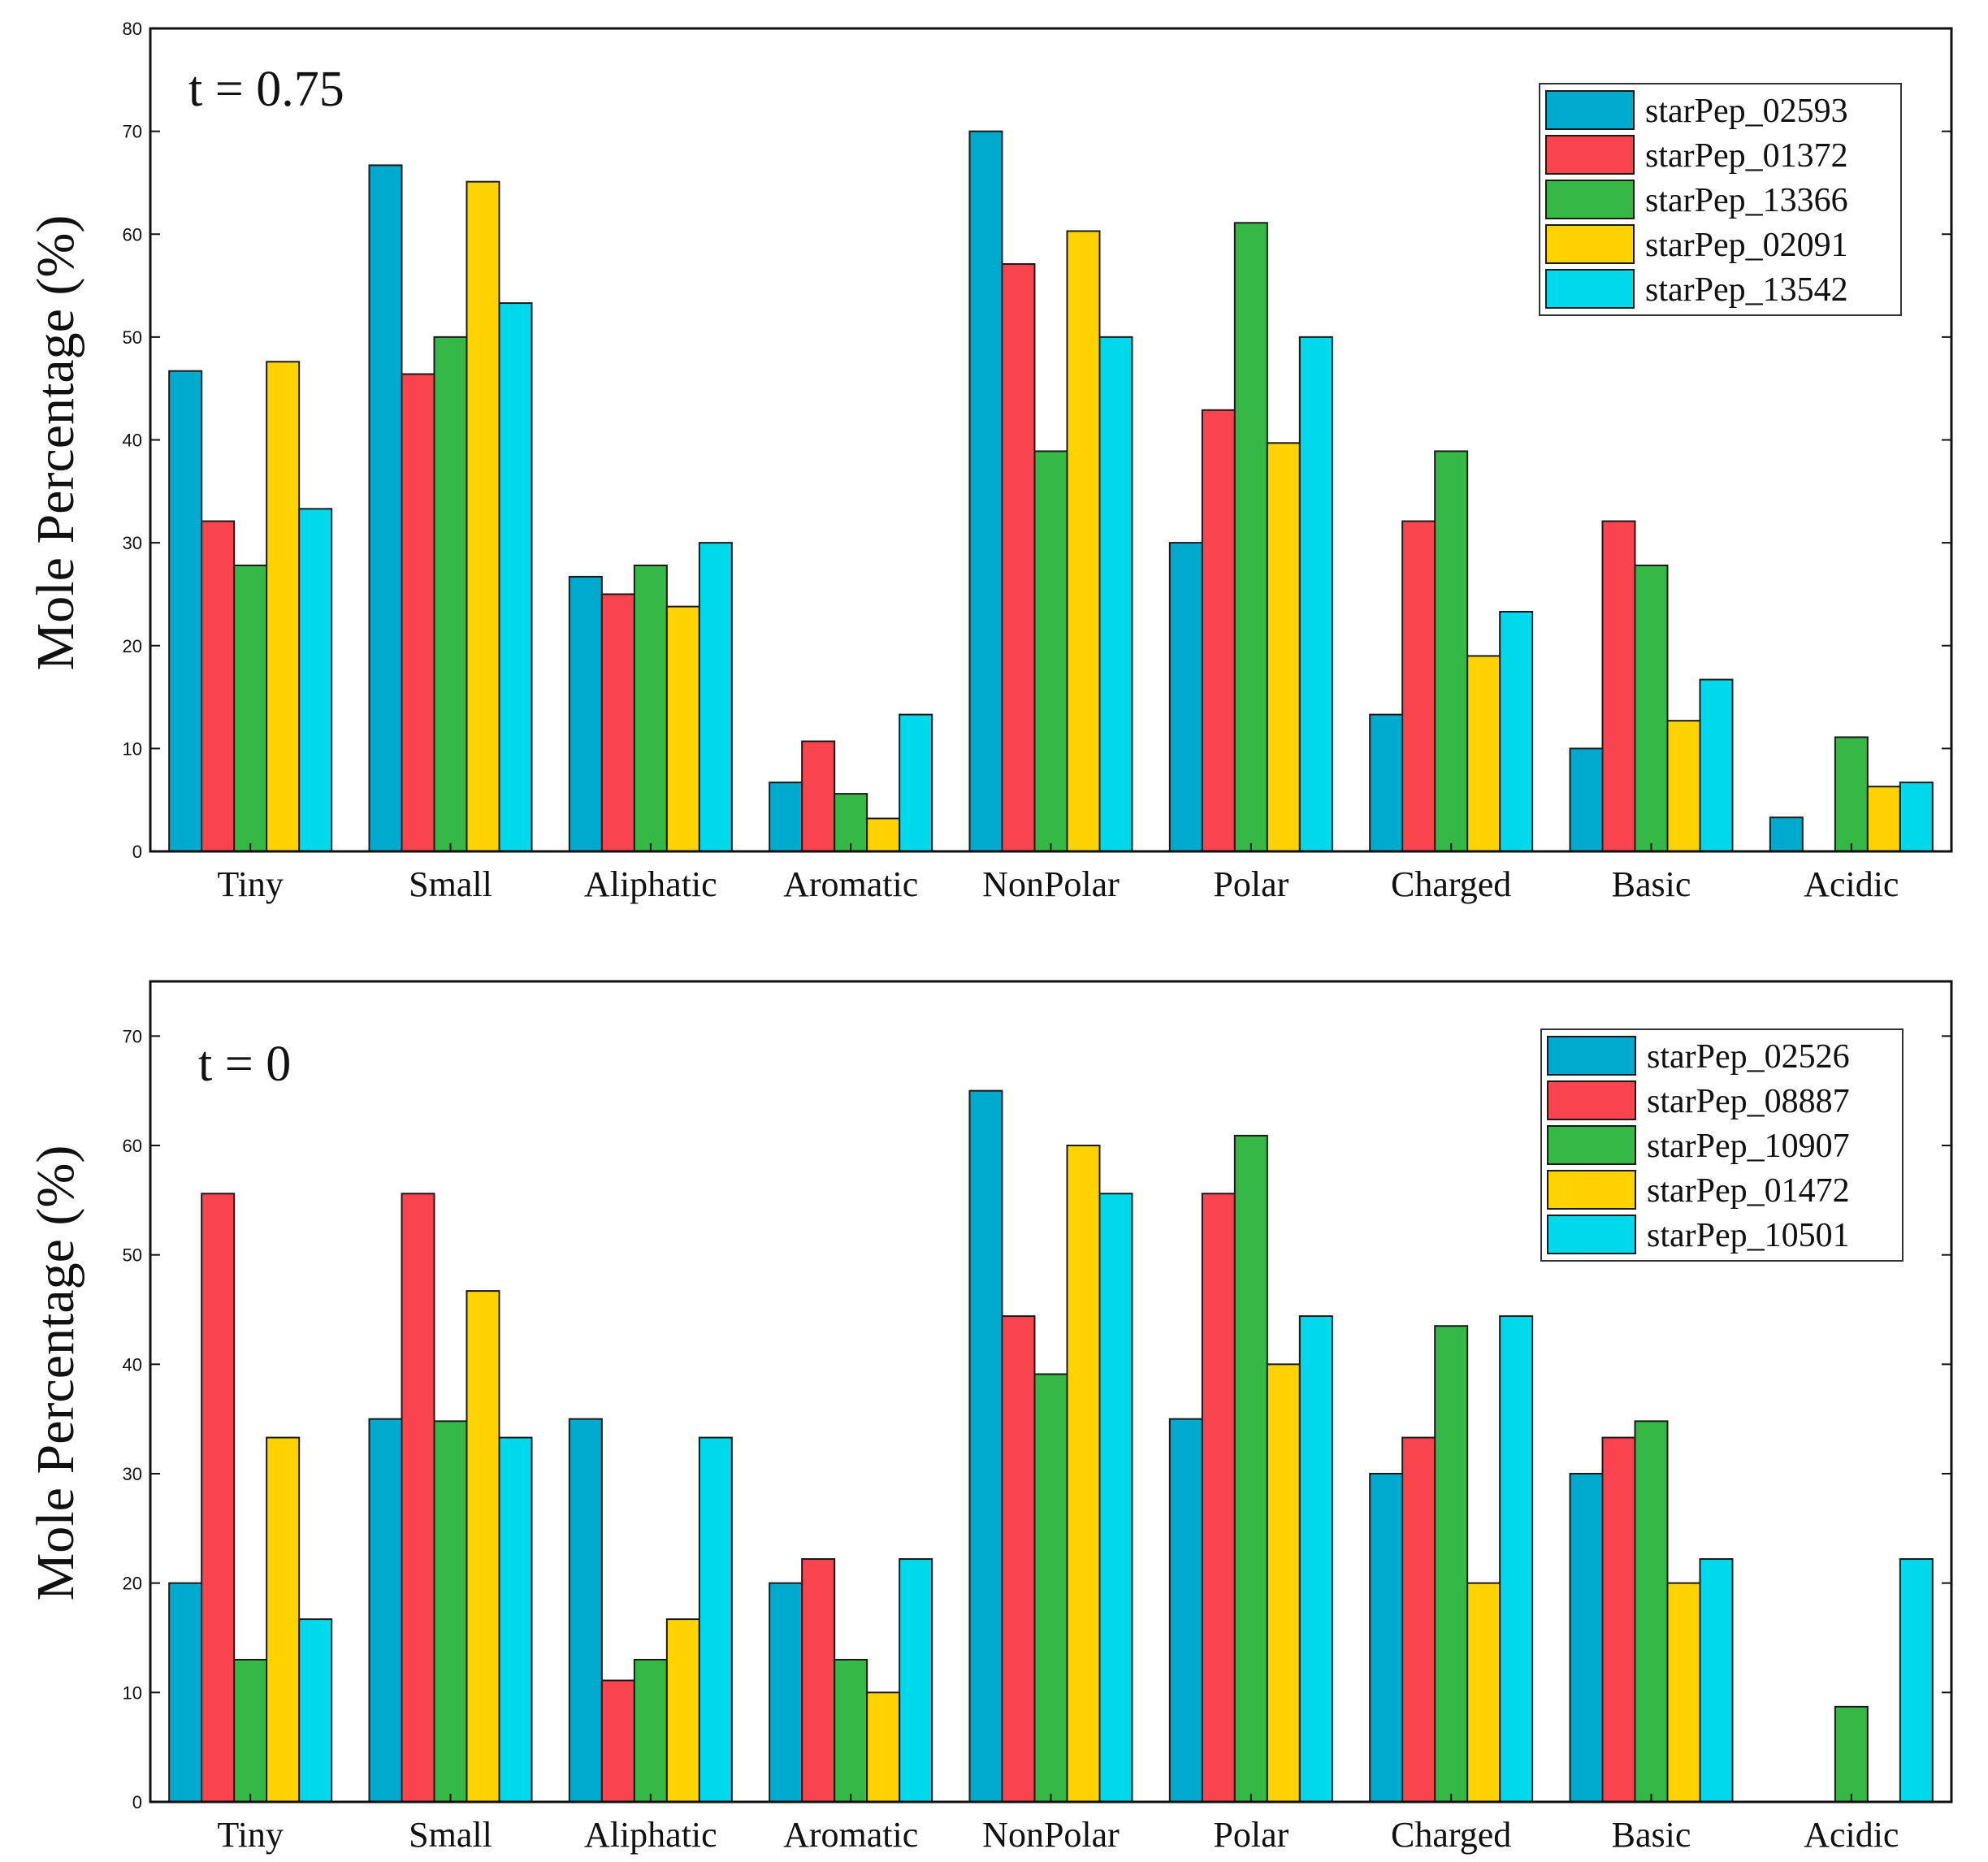 The height and width of the screenshot is (1862, 1988). Describe the element at coordinates (250, 708) in the screenshot. I see `bar-starPep_13366-tiny` at that location.